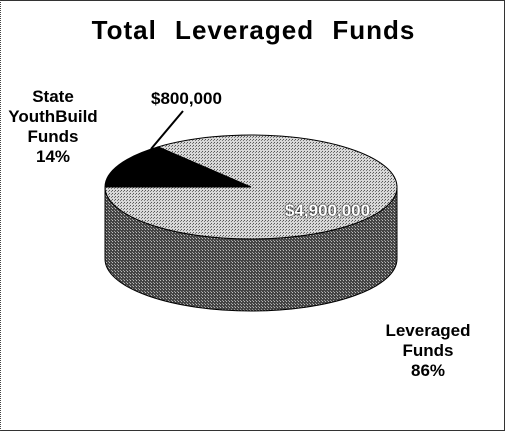 The height and width of the screenshot is (433, 507). I want to click on value-label: $800,000, so click(186, 98).